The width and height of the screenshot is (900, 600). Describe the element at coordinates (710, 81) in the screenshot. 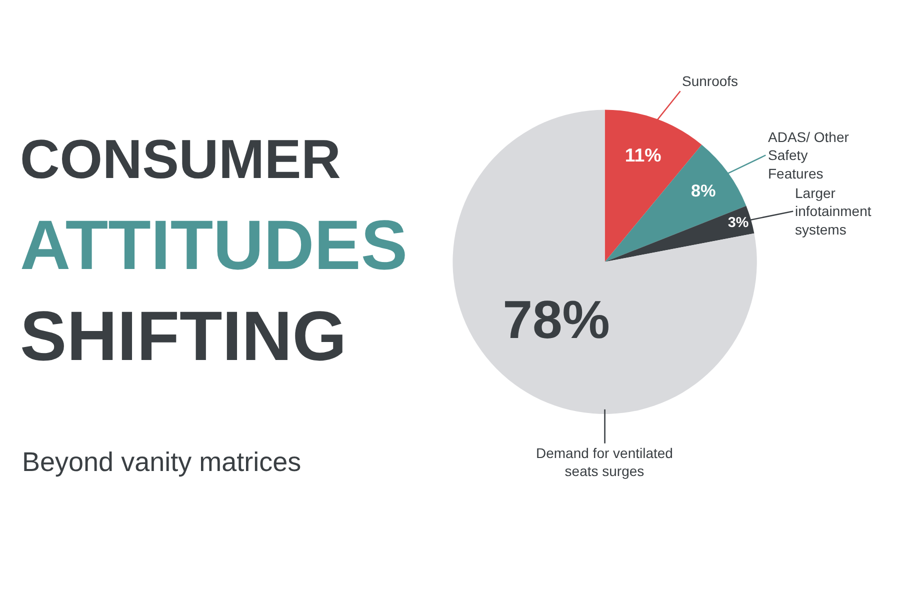

I see `slice-label: Sunroofs` at that location.